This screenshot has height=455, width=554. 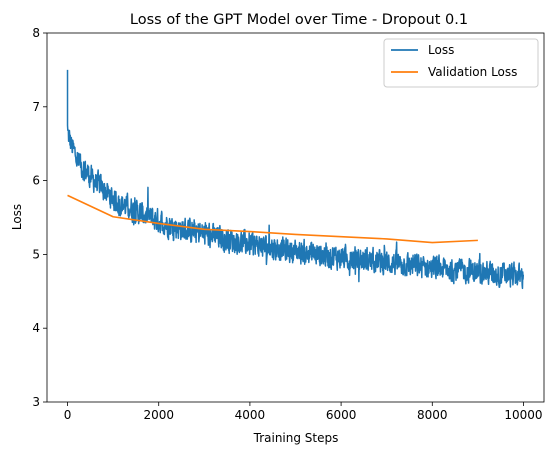 What do you see at coordinates (36, 33) in the screenshot?
I see `y-tick-label: 8` at bounding box center [36, 33].